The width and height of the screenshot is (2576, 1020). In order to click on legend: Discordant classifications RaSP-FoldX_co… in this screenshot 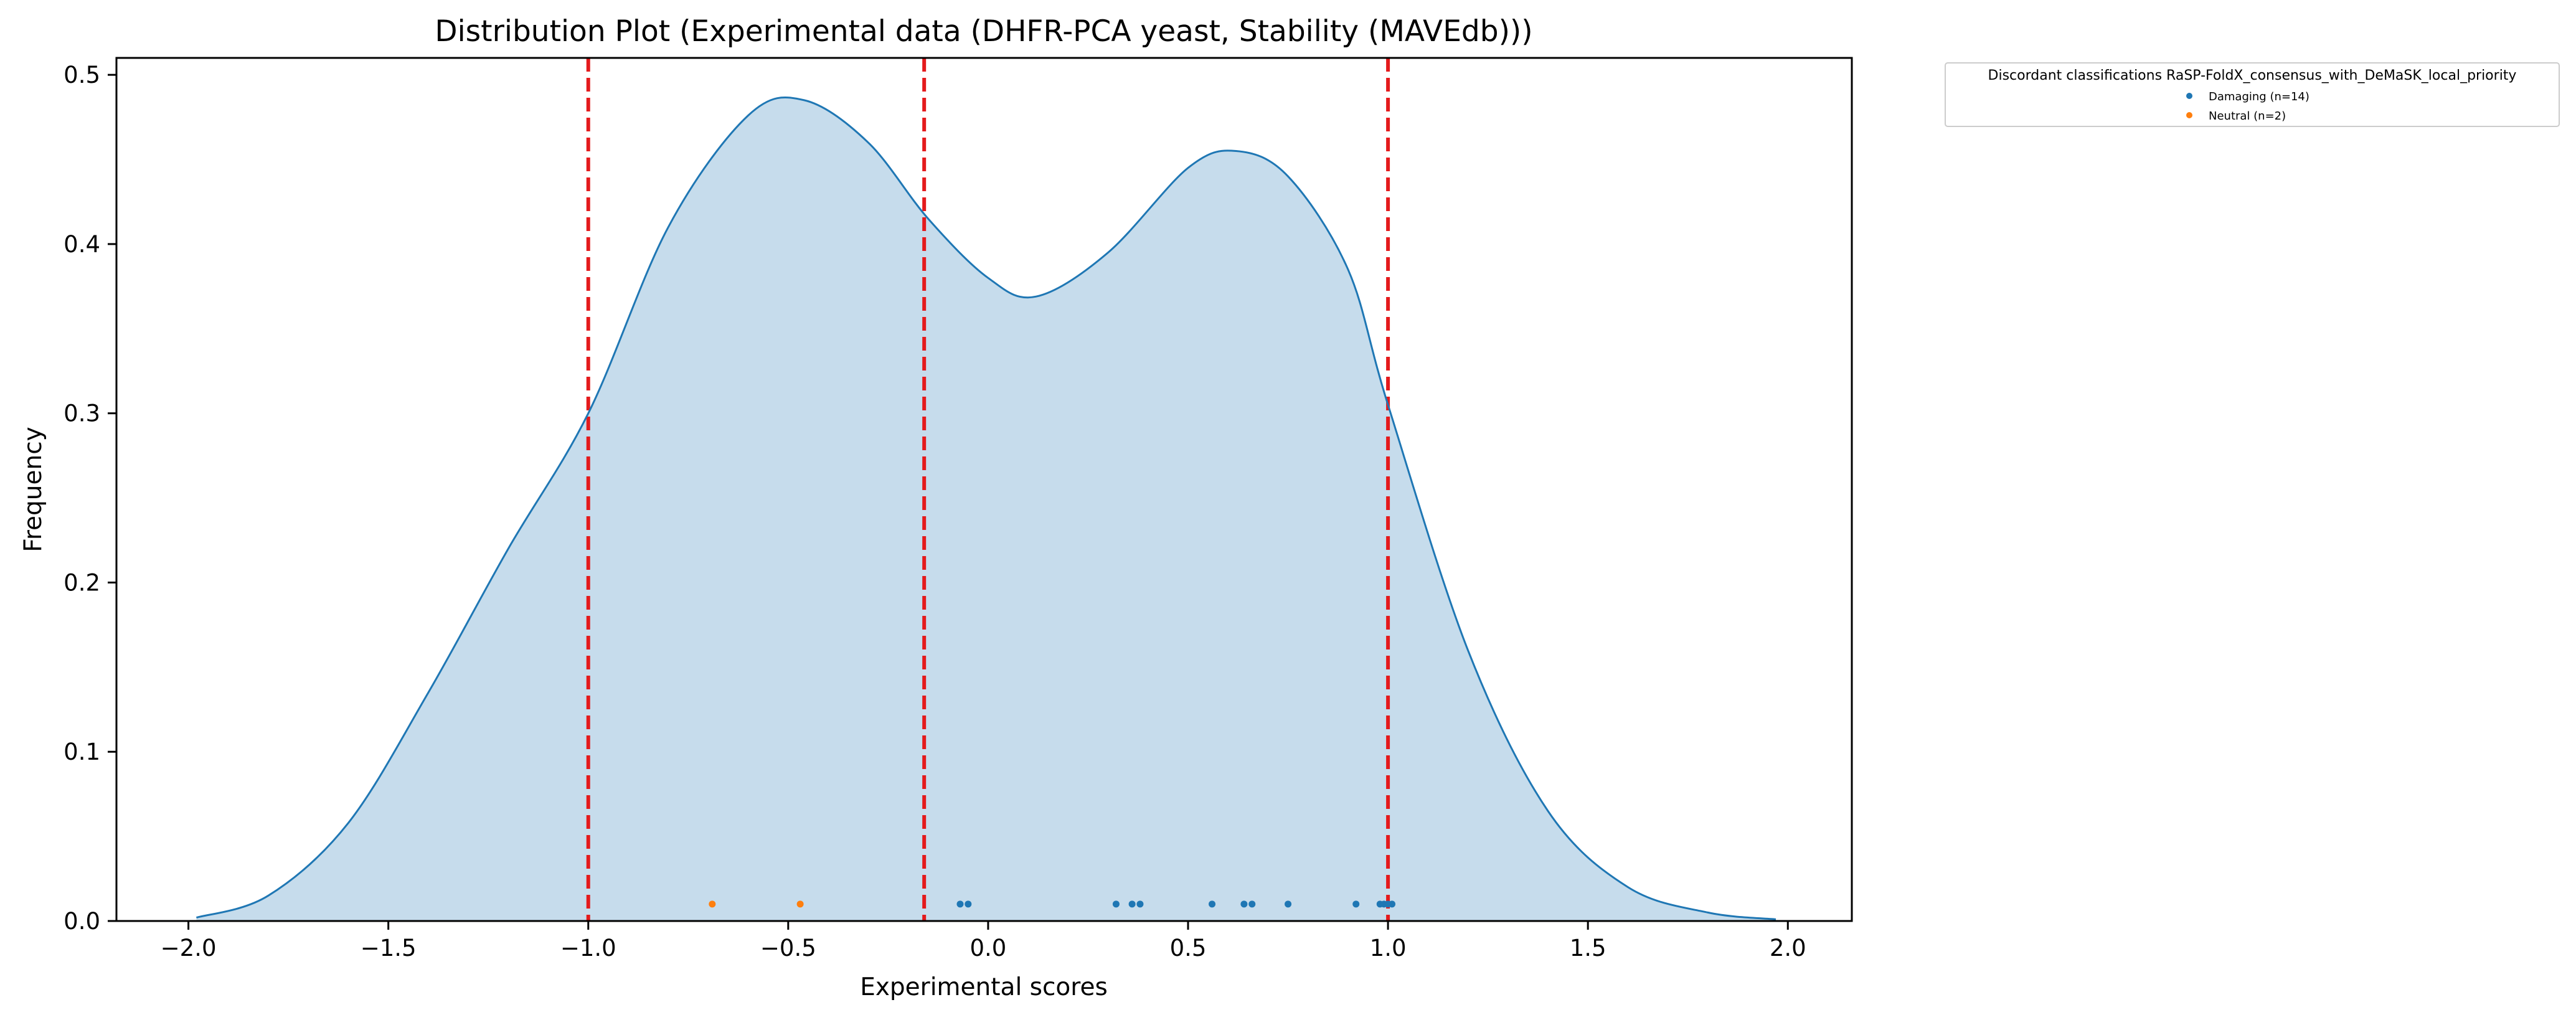, I will do `click(2252, 94)`.